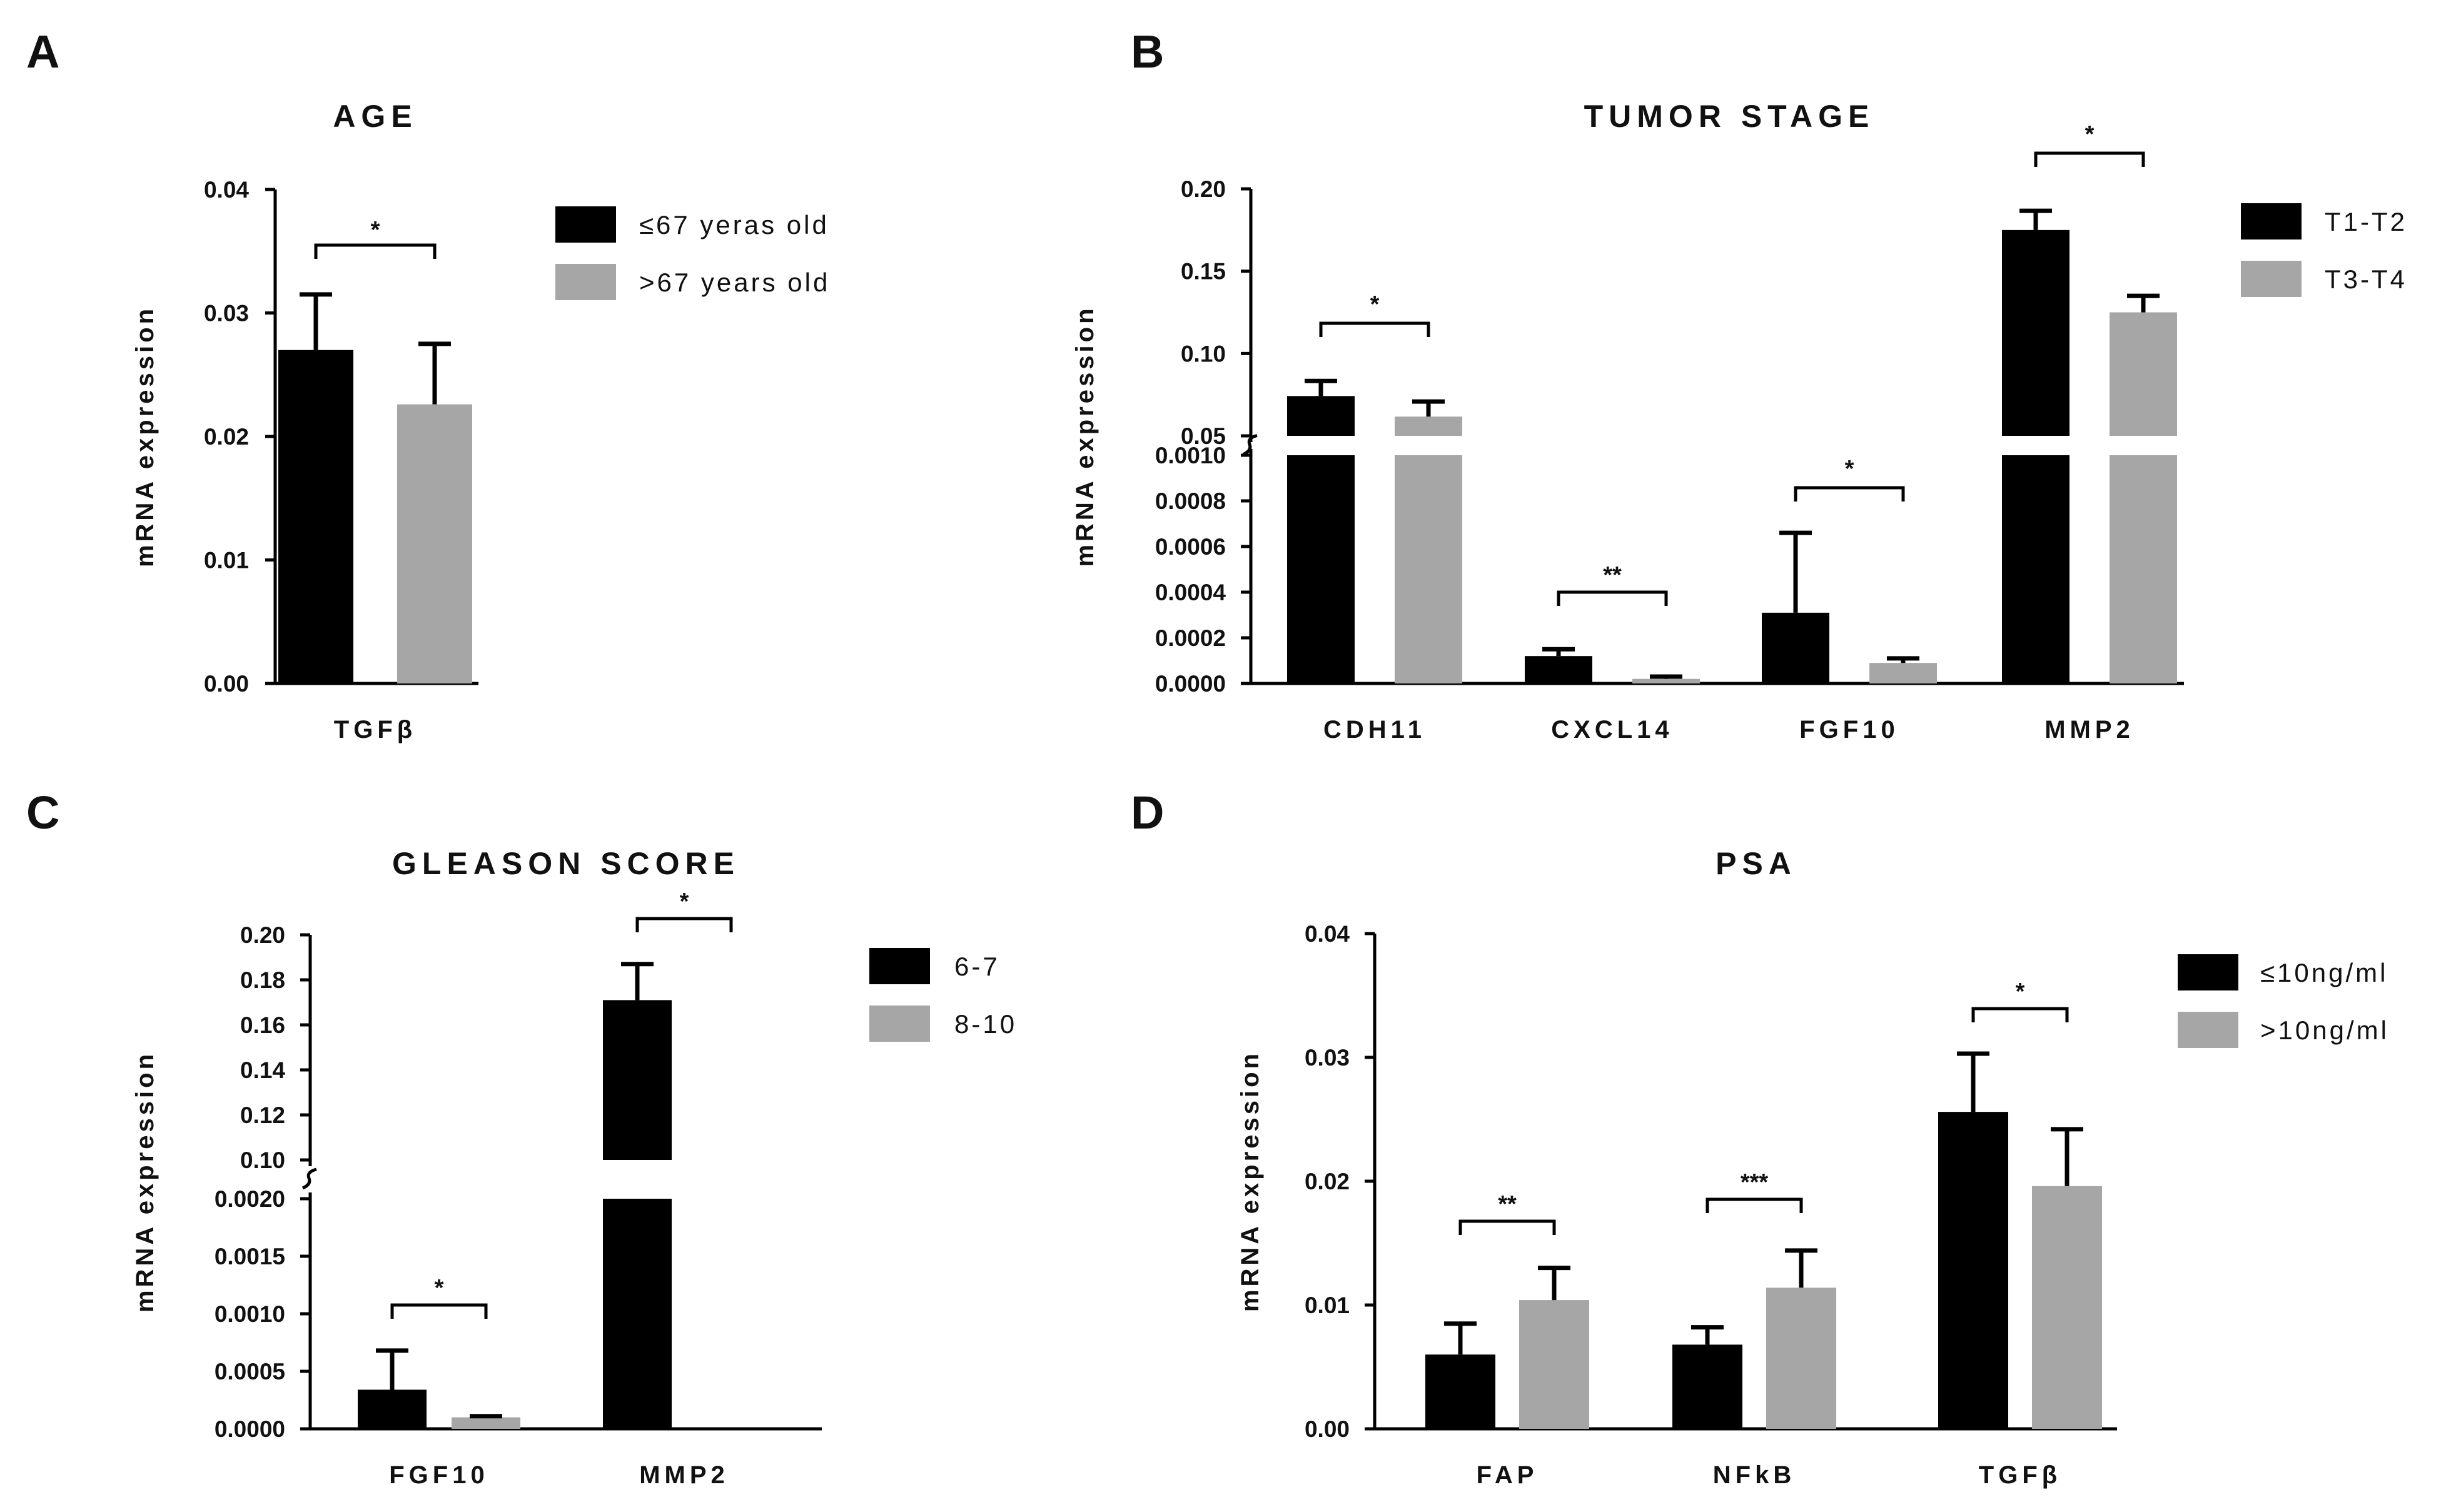 The width and height of the screenshot is (2446, 1512). What do you see at coordinates (1374, 729) in the screenshot?
I see `x-tick-label: CDH11` at bounding box center [1374, 729].